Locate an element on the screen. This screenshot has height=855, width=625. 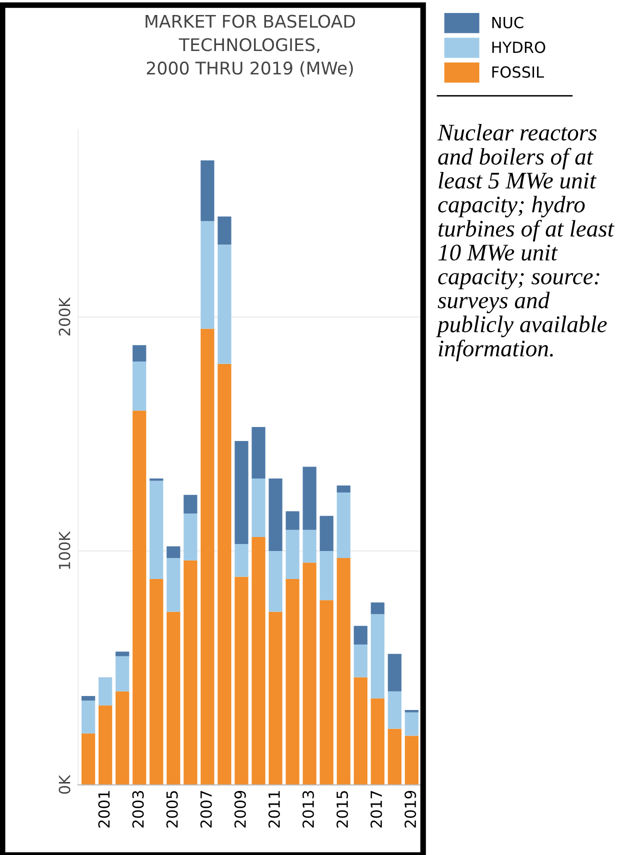
y-tick-label: 200K is located at coordinates (64, 316).